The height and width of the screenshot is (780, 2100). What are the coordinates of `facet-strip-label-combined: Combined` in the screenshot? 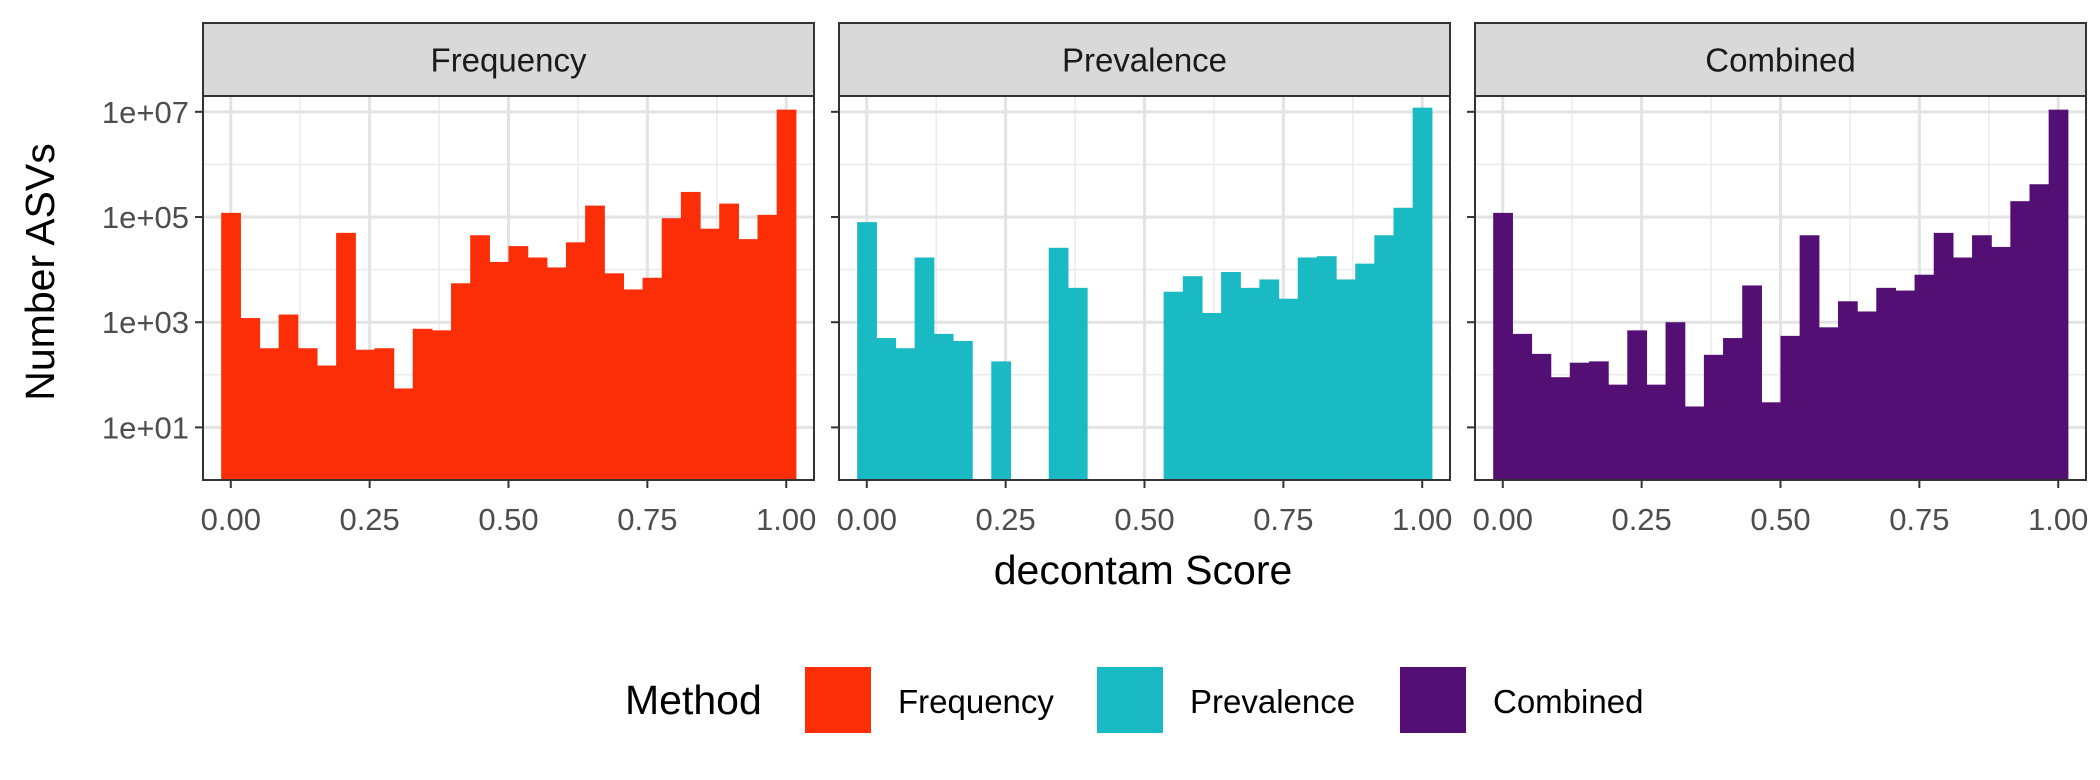 It's located at (1780, 60).